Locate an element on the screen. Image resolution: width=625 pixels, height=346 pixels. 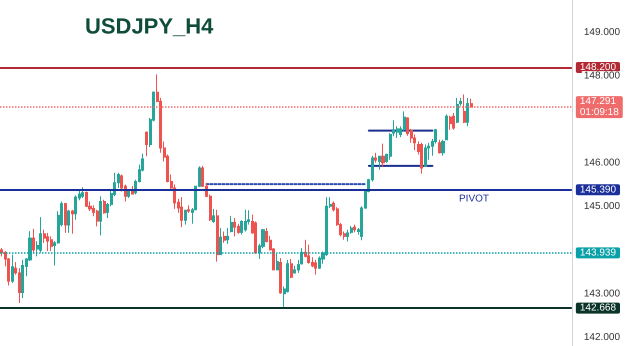
annotation: PIVOT is located at coordinates (474, 198).